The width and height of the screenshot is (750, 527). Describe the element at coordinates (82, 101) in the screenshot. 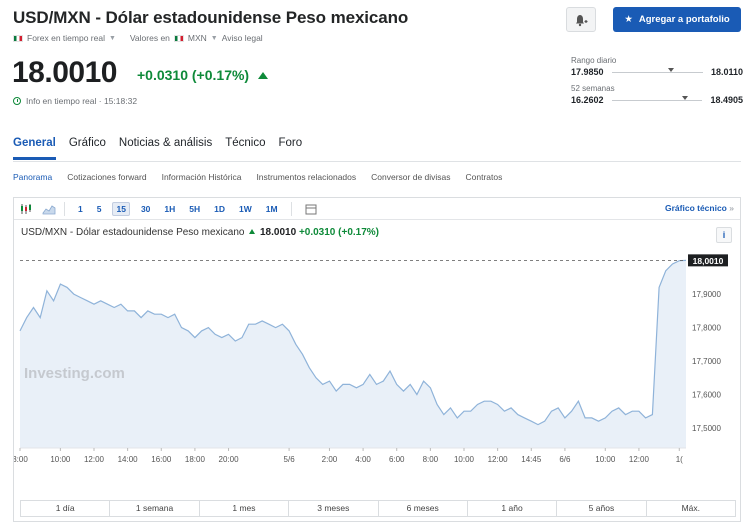

I see `realtime-label: Info en tiempo real · 15:18:32` at that location.